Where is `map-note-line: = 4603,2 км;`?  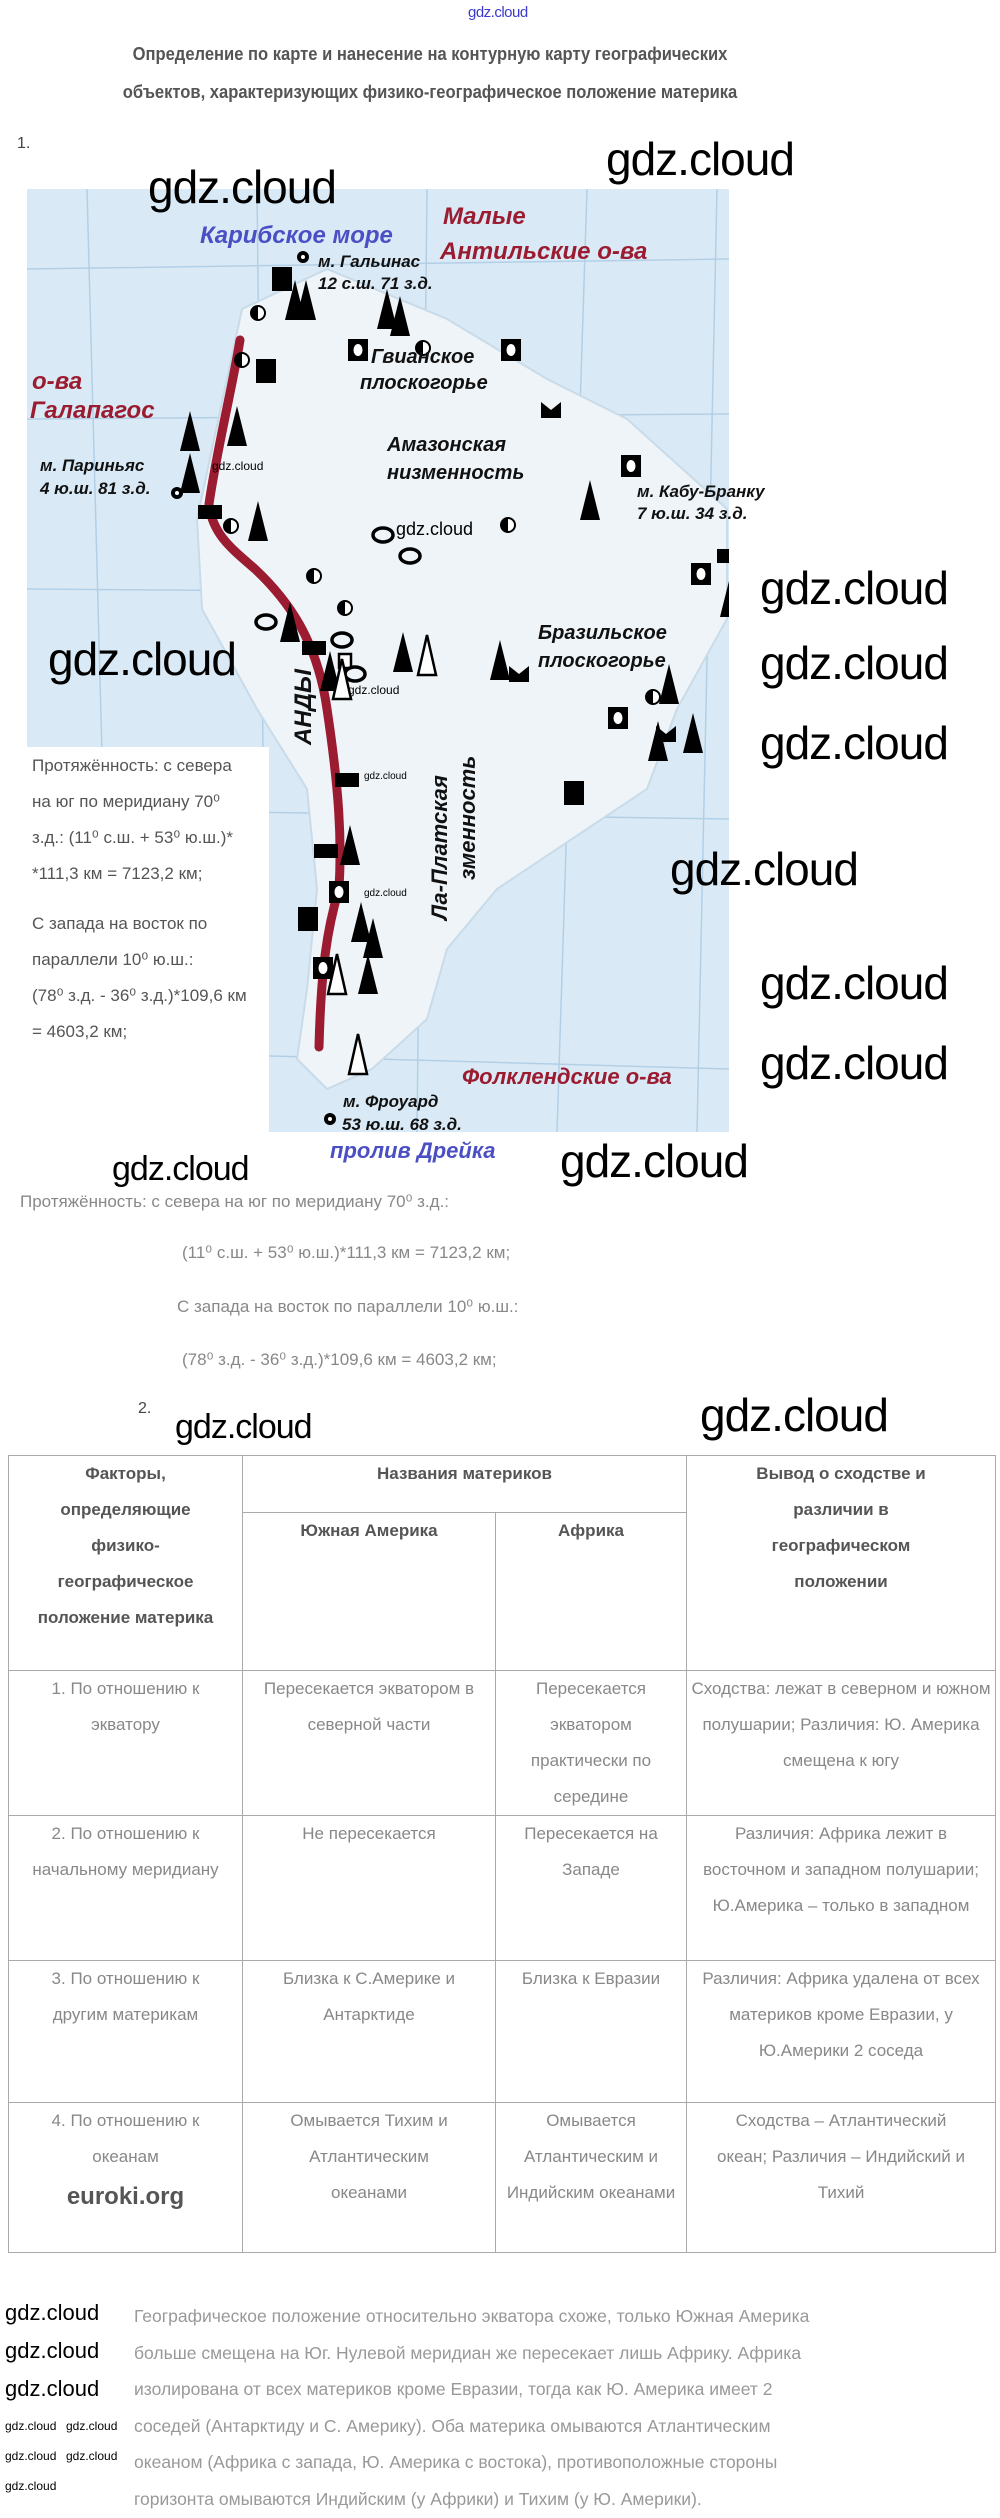
map-note-line: = 4603,2 км; is located at coordinates (80, 1031).